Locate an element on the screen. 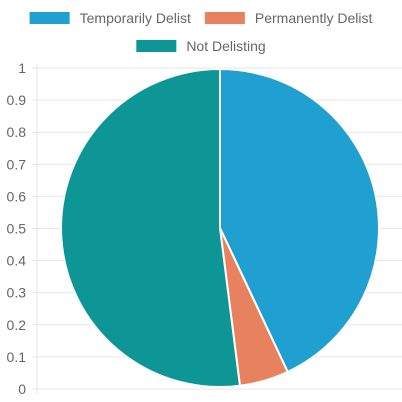 The height and width of the screenshot is (402, 402). y-tick-label: 1 is located at coordinates (22, 68).